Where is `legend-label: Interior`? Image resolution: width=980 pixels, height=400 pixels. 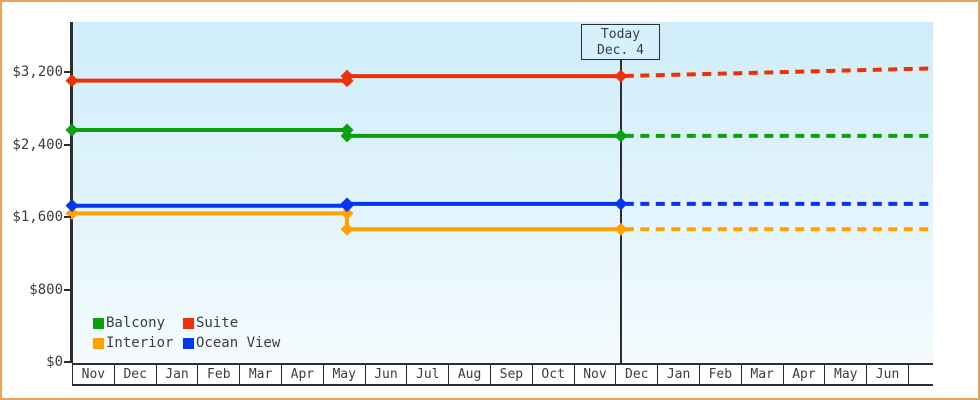 legend-label: Interior is located at coordinates (140, 343).